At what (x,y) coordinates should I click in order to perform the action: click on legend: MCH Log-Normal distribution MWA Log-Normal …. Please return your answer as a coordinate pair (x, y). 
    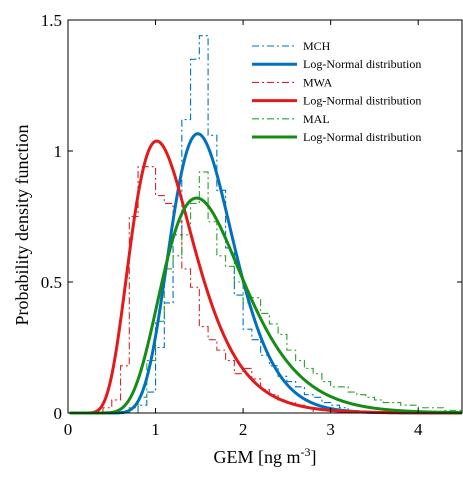
    Looking at the image, I should click on (336, 91).